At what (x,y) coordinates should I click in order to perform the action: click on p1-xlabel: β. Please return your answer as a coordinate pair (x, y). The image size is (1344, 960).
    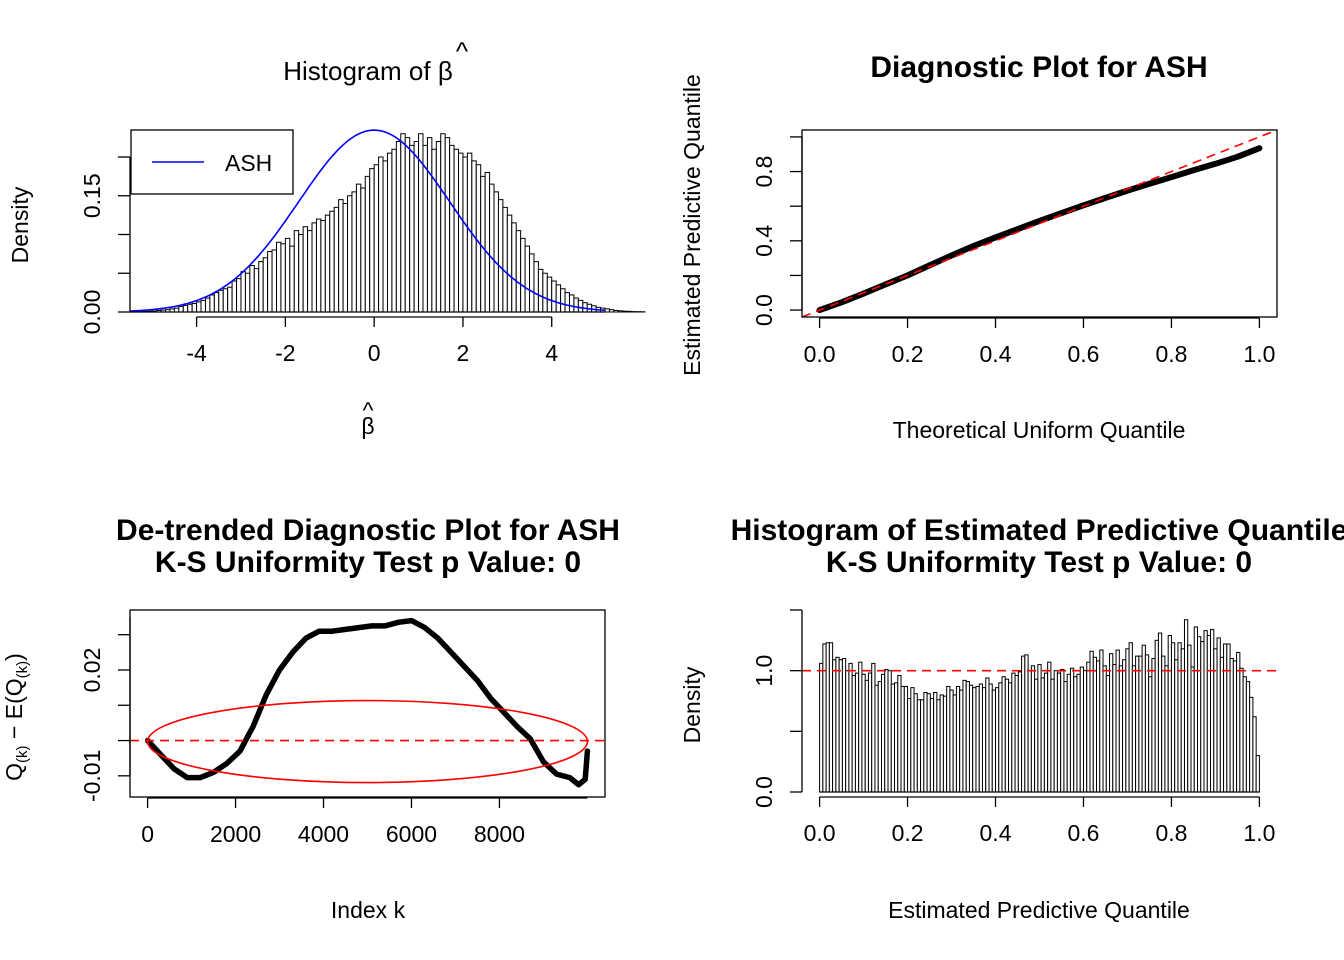
    Looking at the image, I should click on (367, 426).